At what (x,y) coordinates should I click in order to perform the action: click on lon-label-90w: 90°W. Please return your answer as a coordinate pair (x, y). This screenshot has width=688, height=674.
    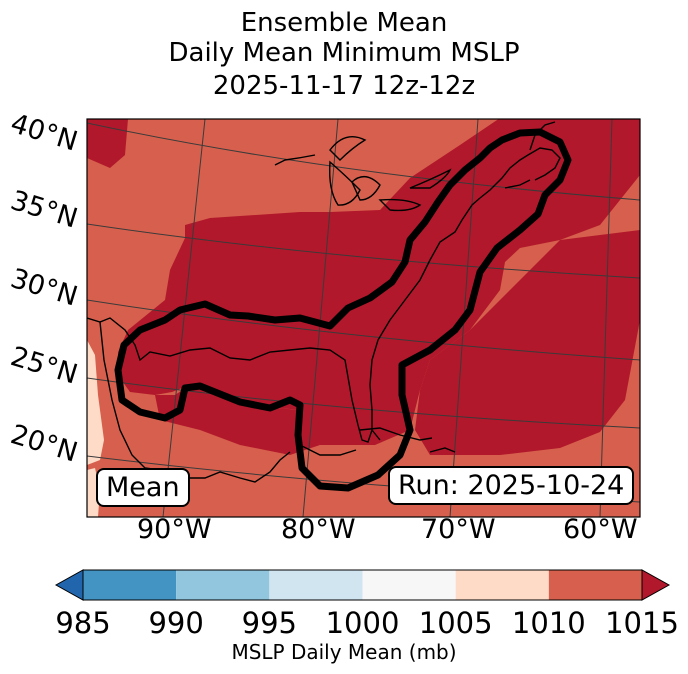
    Looking at the image, I should click on (174, 529).